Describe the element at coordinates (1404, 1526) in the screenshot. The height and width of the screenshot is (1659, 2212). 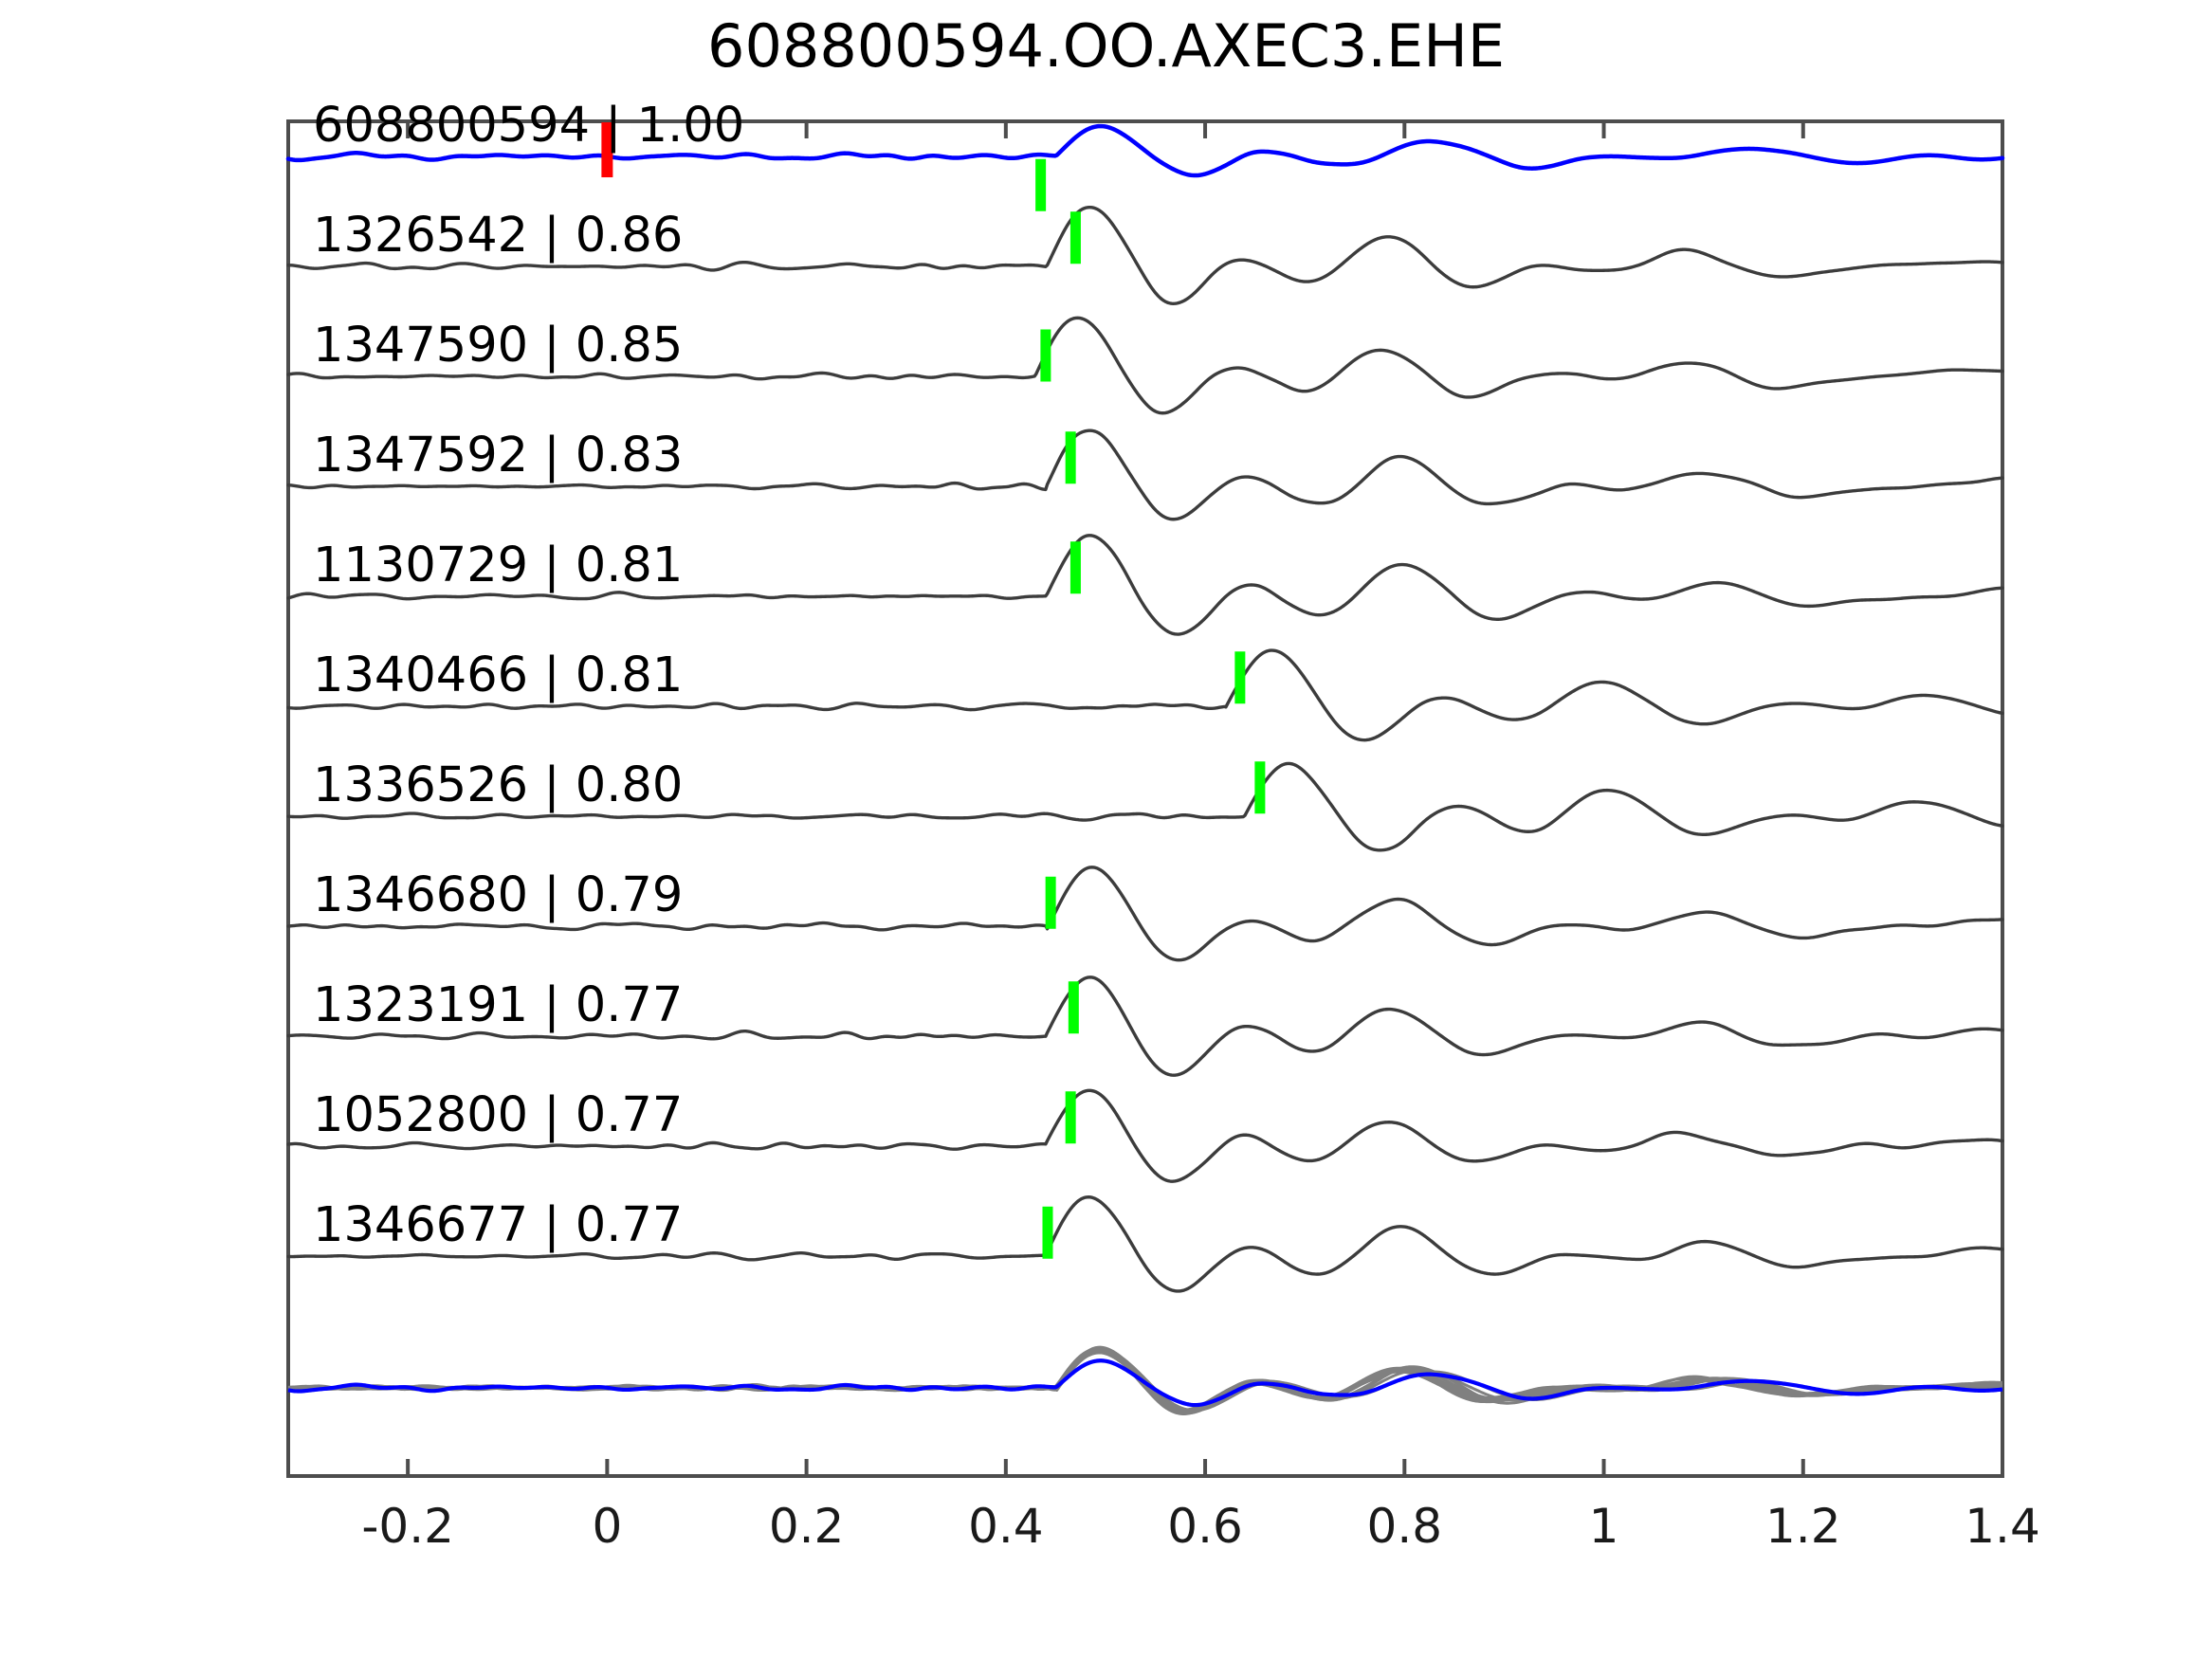
I see `x-tick-label: 0.8` at that location.